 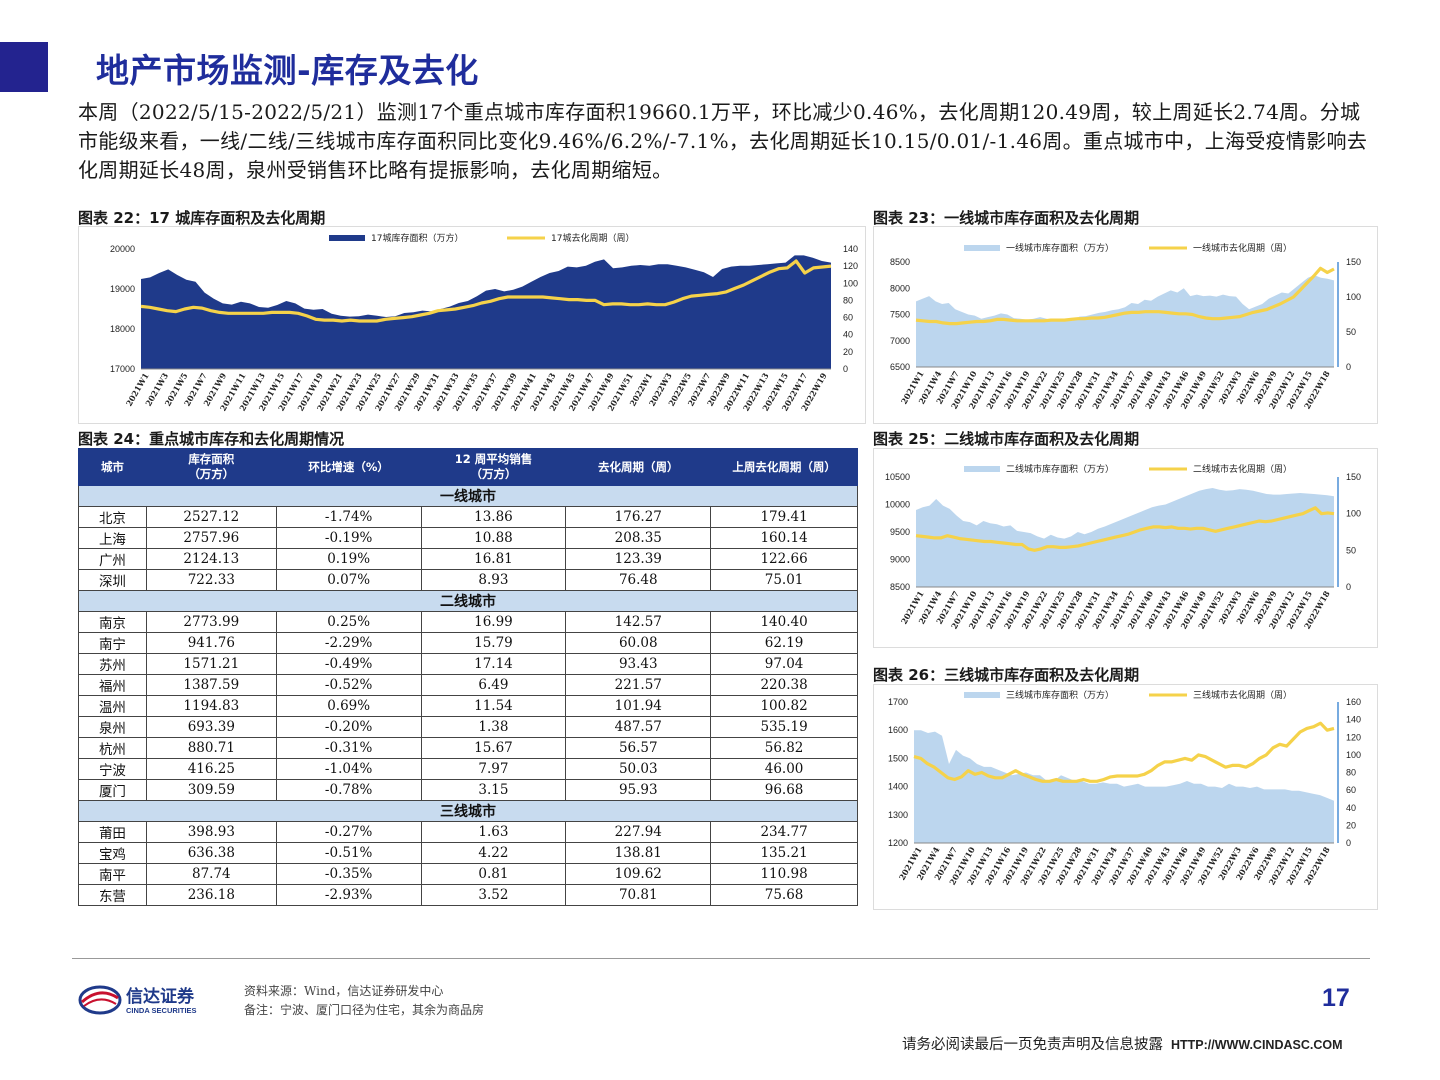 What do you see at coordinates (638, 559) in the screenshot?
I see `table-cell: 123.39` at bounding box center [638, 559].